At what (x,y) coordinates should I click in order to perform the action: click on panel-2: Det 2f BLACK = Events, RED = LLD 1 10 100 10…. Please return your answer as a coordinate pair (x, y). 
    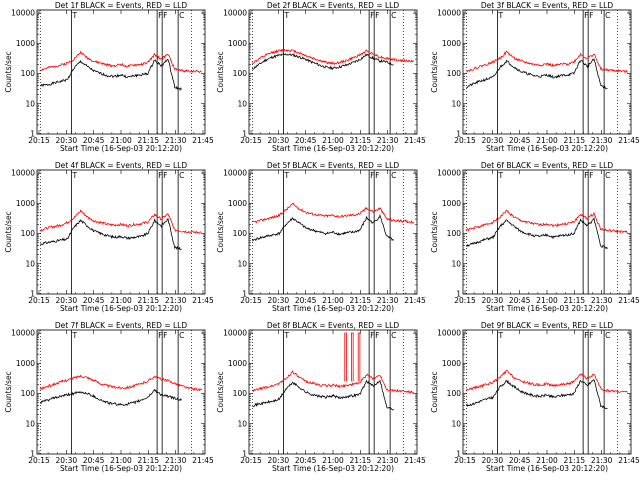
    Looking at the image, I should click on (321, 77).